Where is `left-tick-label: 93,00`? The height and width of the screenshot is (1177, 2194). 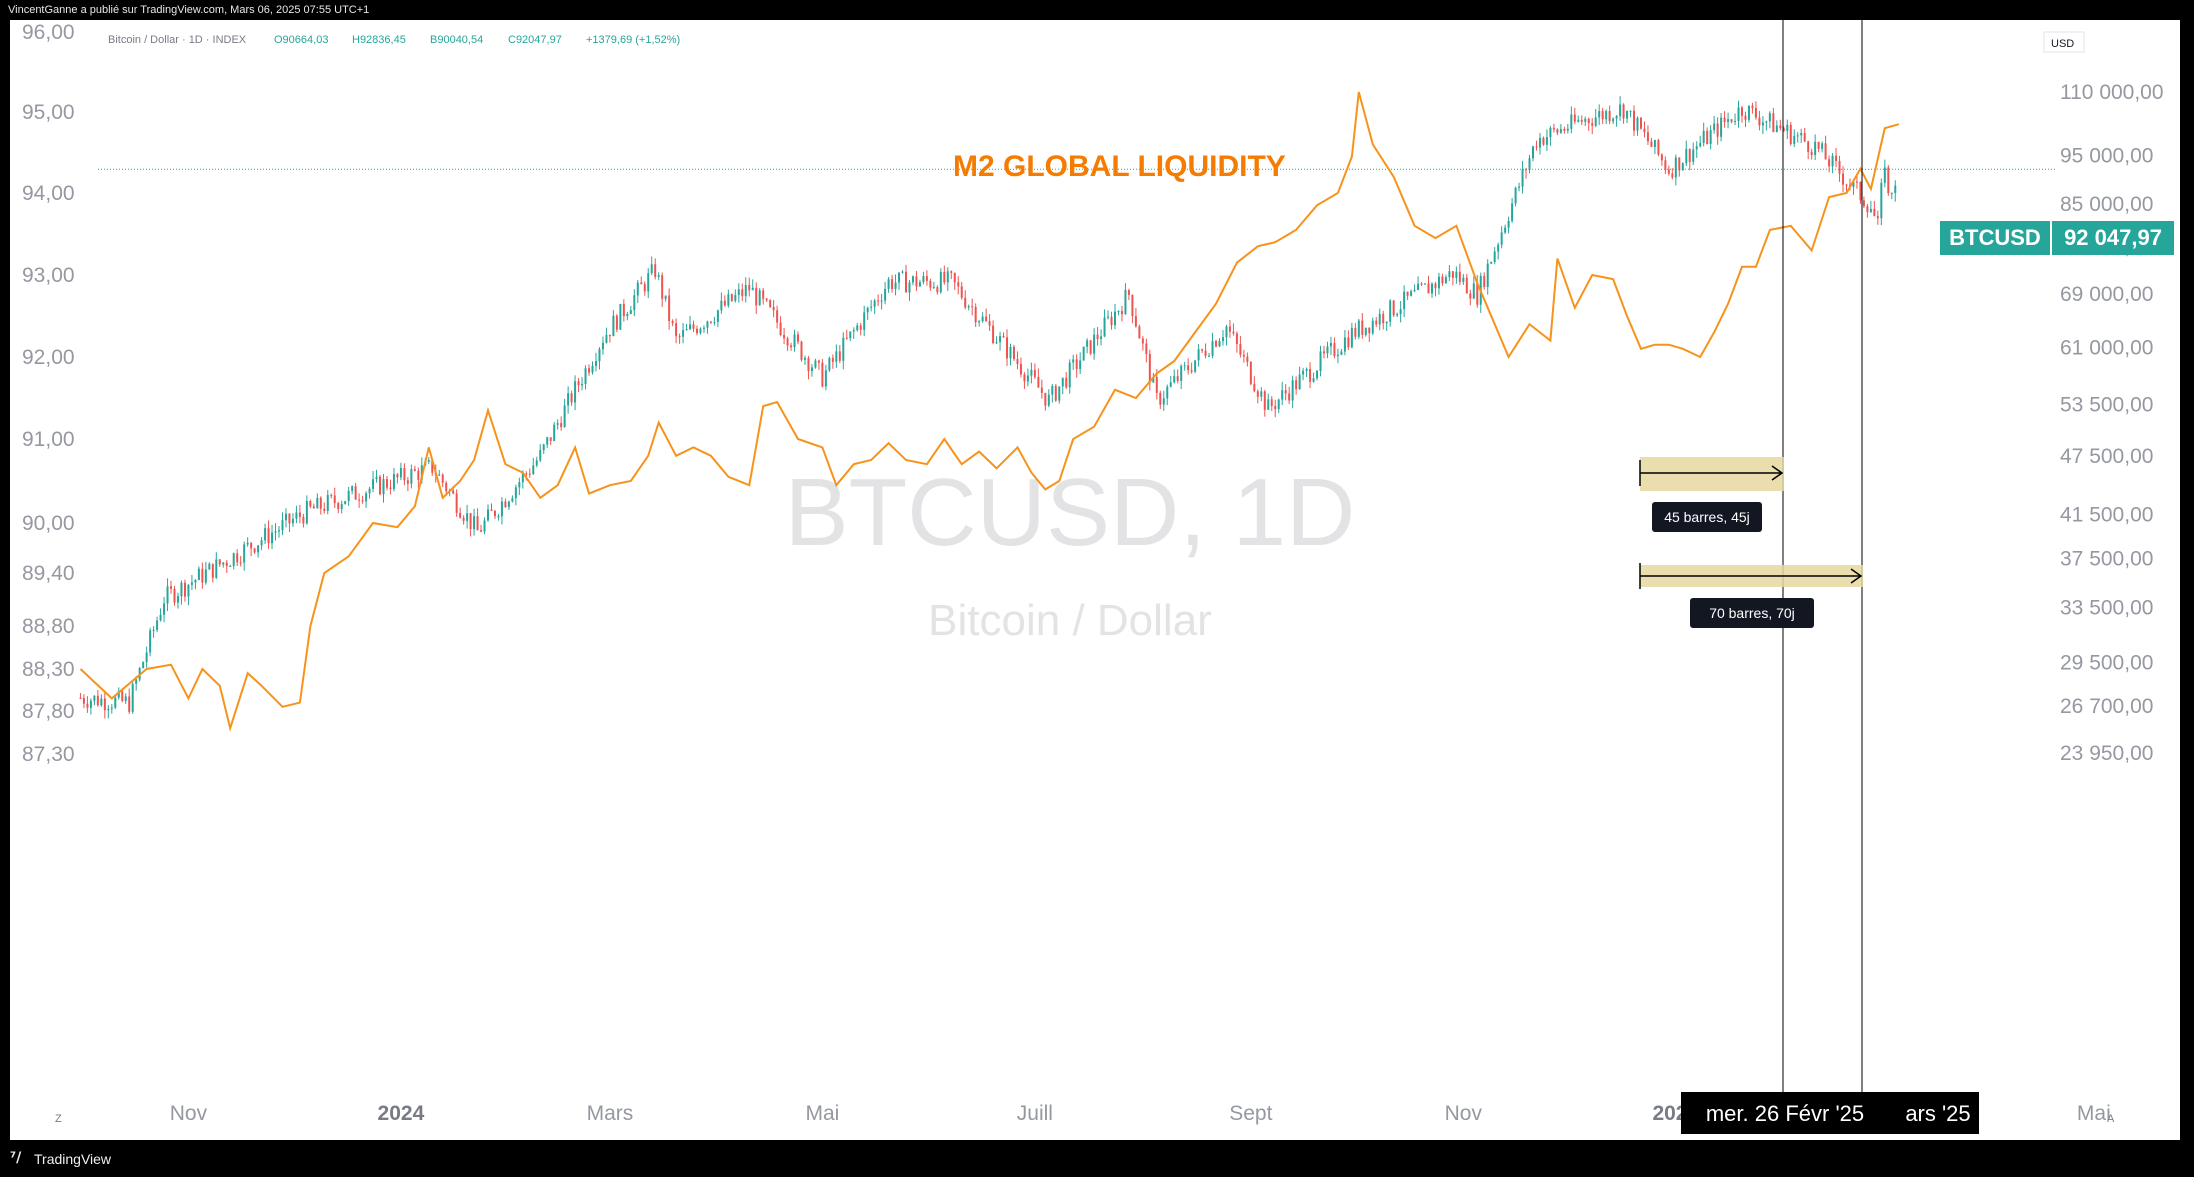 left-tick-label: 93,00 is located at coordinates (48, 275).